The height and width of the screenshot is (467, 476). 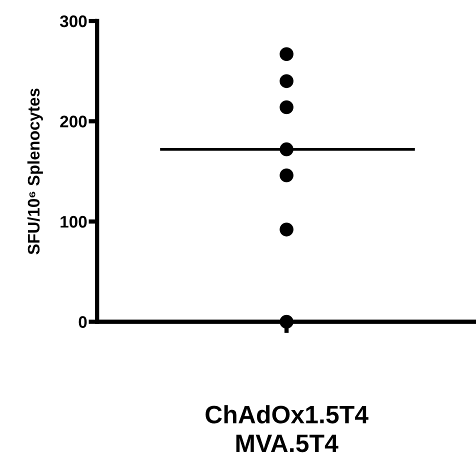 What do you see at coordinates (35, 171) in the screenshot?
I see `y-axis-title: SFU/10⁶ Splenocytes` at bounding box center [35, 171].